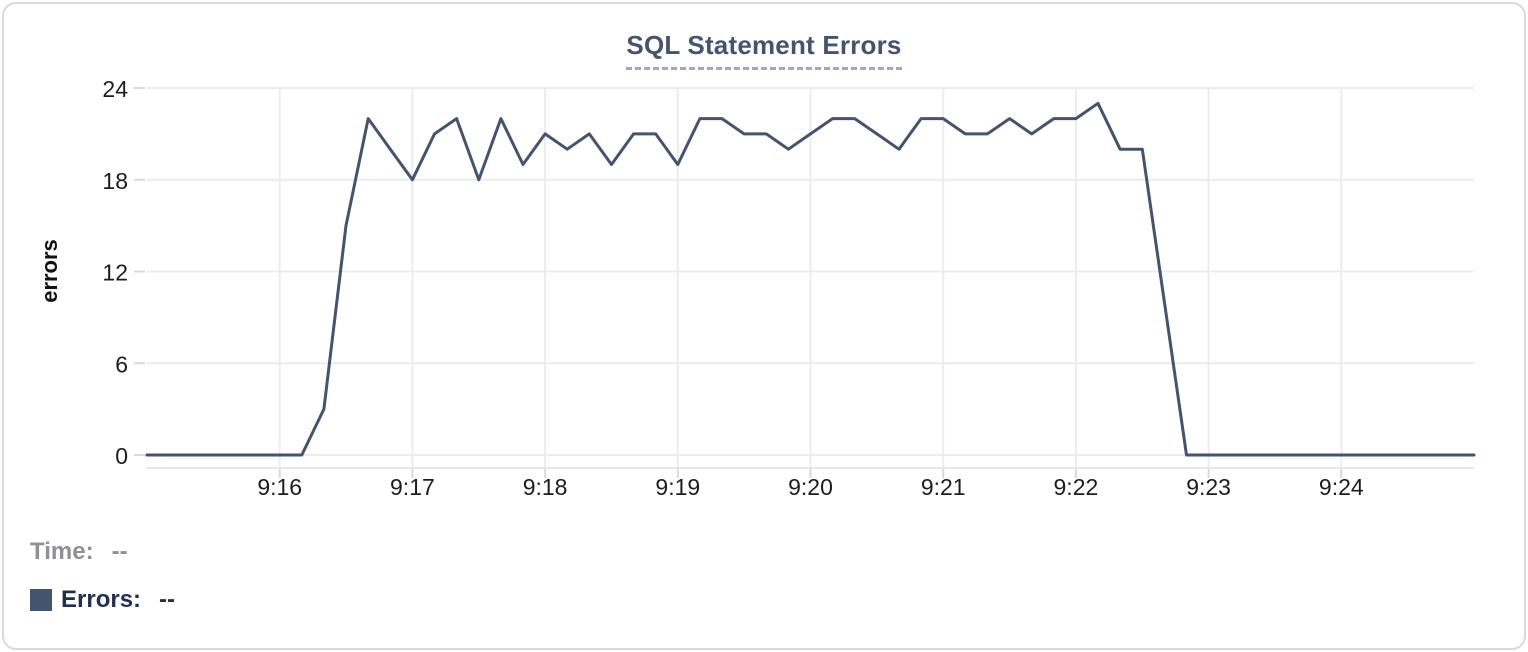  Describe the element at coordinates (279, 487) in the screenshot. I see `x-axis-tick-label: 9:16` at that location.